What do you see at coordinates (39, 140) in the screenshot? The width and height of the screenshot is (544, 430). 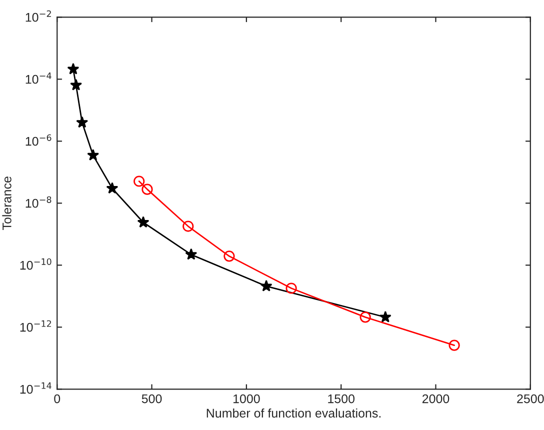 I see `y-tick-label: 10$^{−6}$` at bounding box center [39, 140].